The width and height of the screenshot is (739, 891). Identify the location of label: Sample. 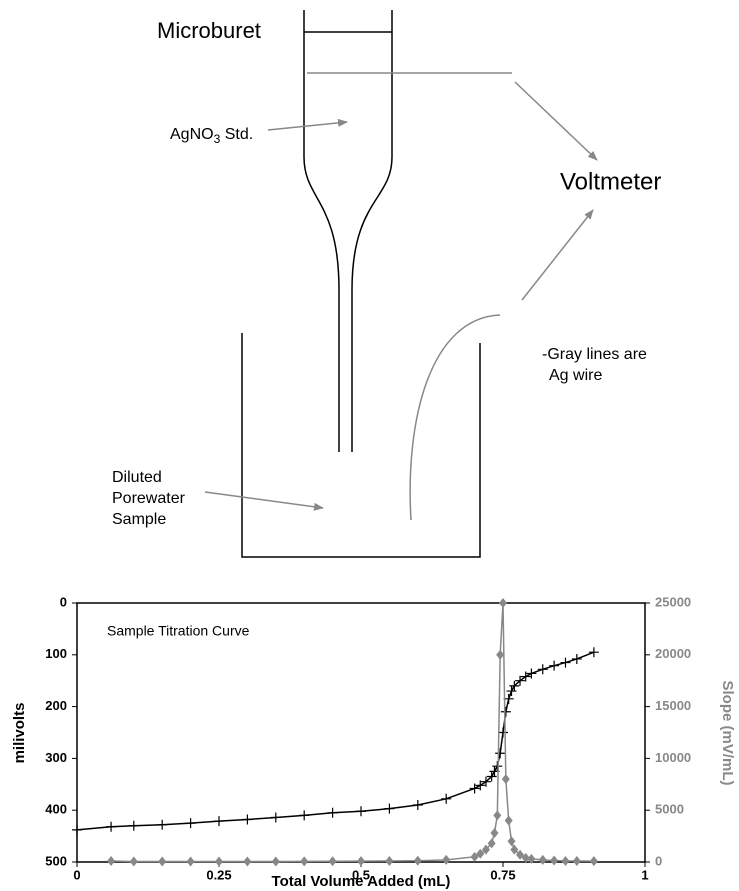
(139, 519).